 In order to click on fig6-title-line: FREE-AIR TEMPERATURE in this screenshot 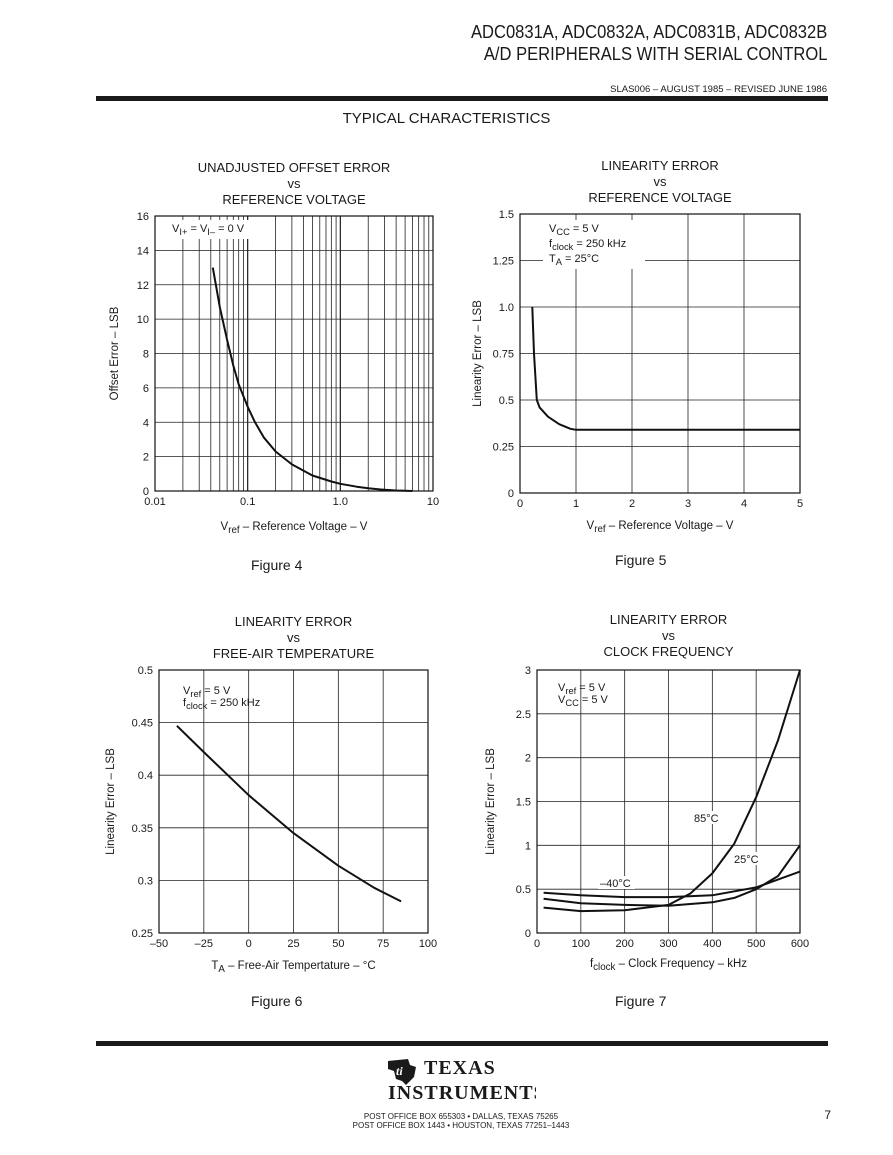, I will do `click(294, 653)`.